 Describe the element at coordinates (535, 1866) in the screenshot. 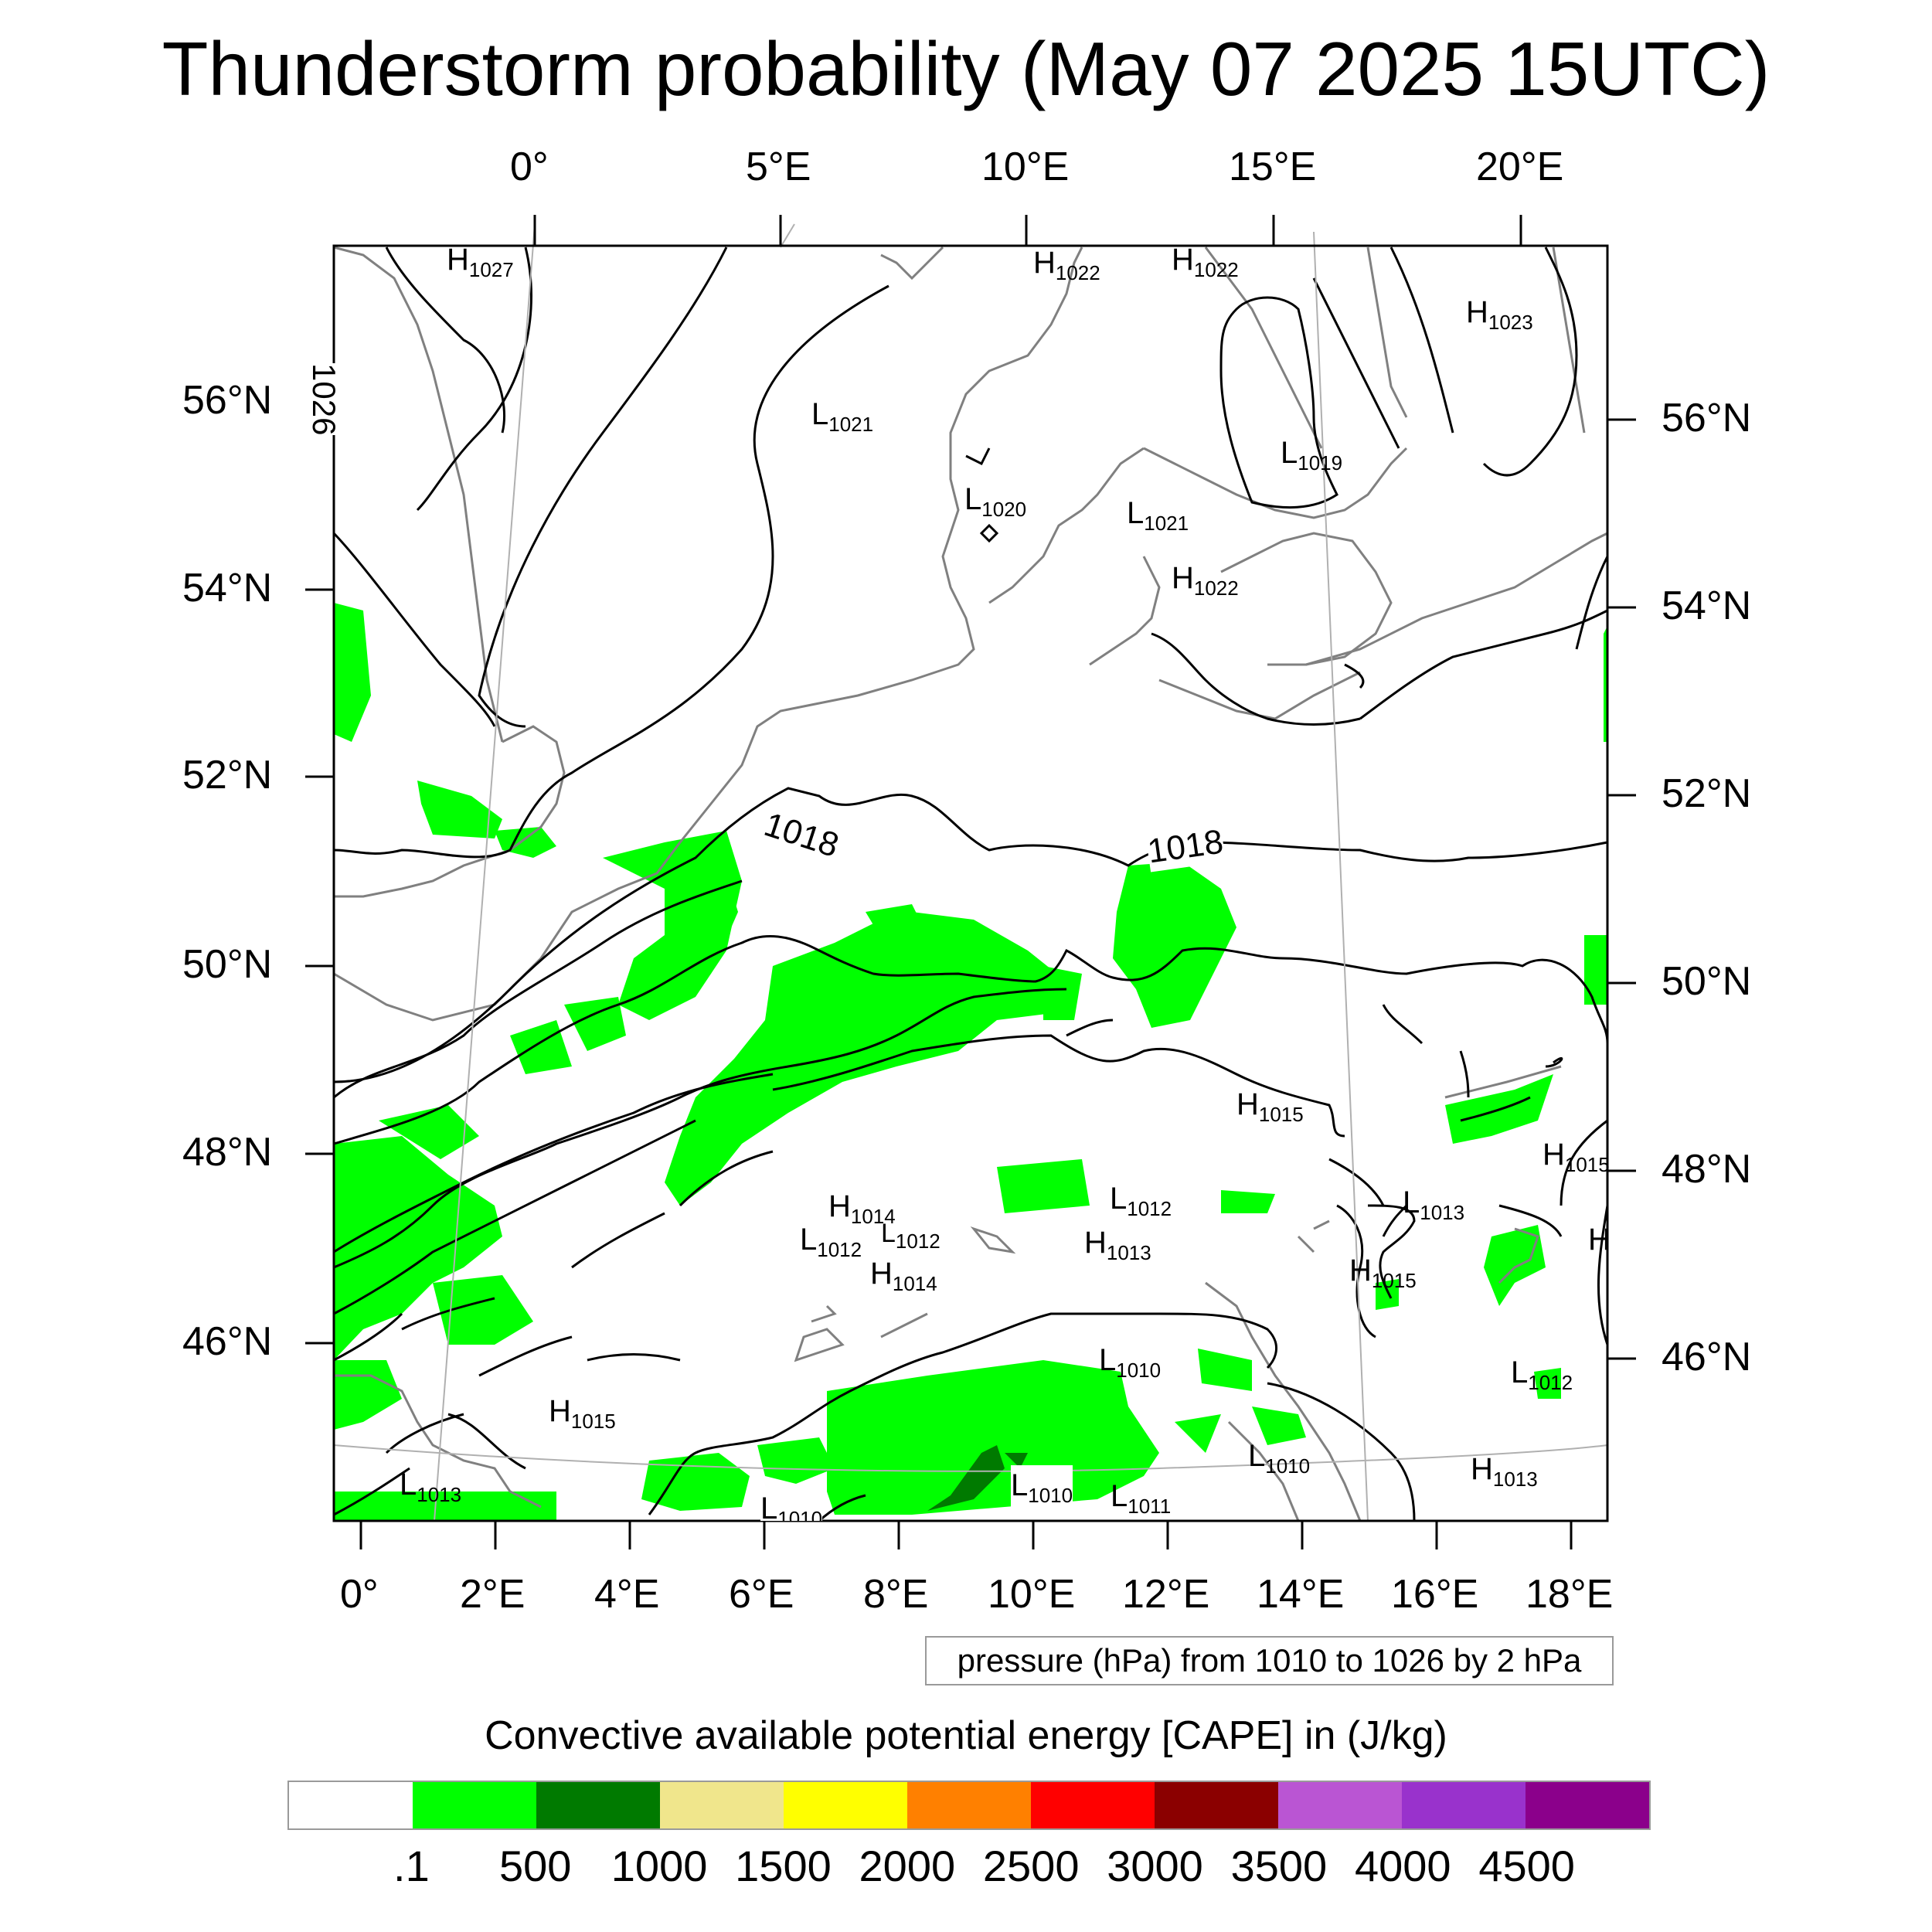

I see `colorbar-label: 500` at that location.